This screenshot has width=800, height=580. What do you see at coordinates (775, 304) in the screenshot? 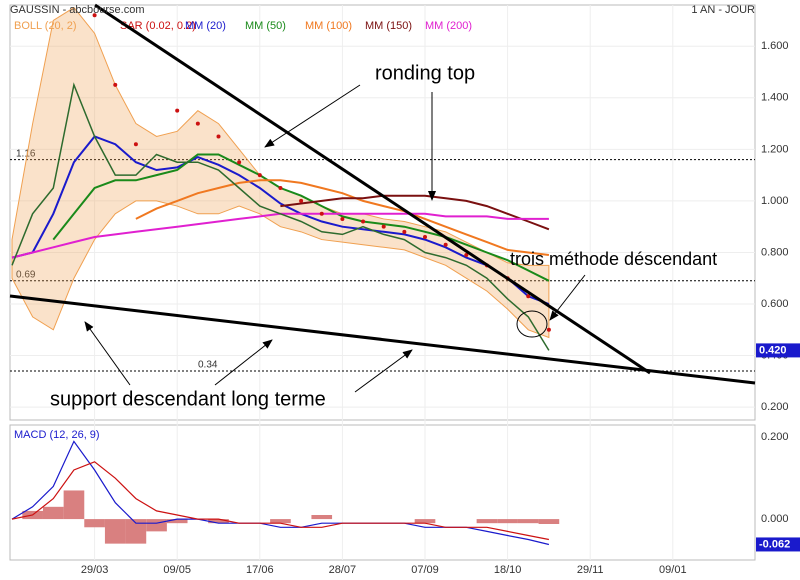
I see `y-tick-label: 0.600` at bounding box center [775, 304].